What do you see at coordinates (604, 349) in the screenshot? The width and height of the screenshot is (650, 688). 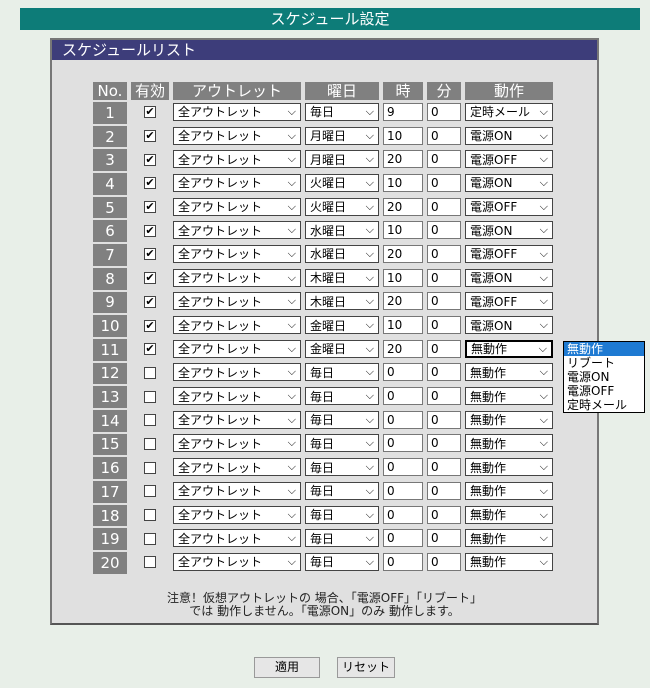 I see `dropdown-option: 無動作` at bounding box center [604, 349].